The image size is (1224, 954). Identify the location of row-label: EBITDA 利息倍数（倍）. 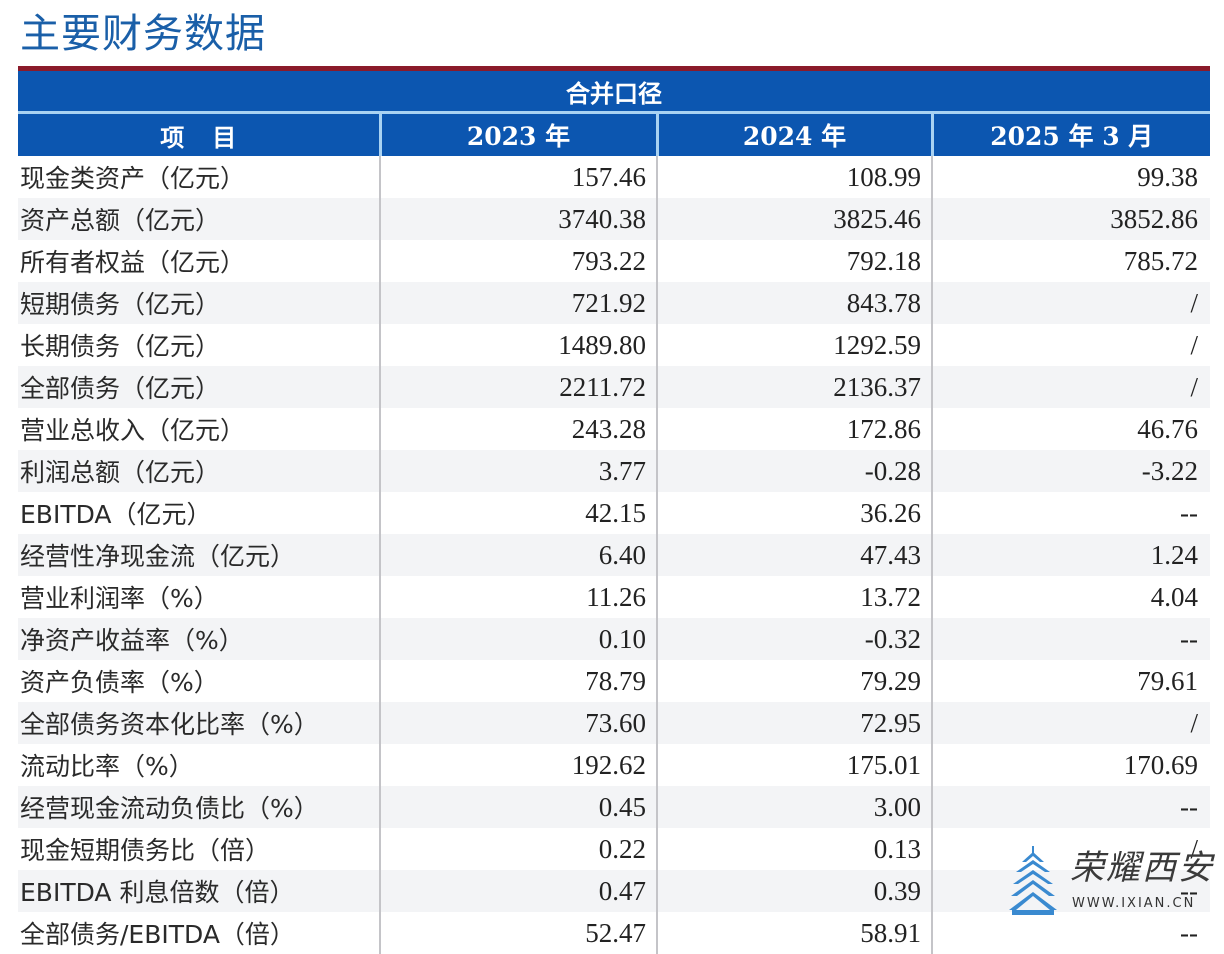
(199, 891).